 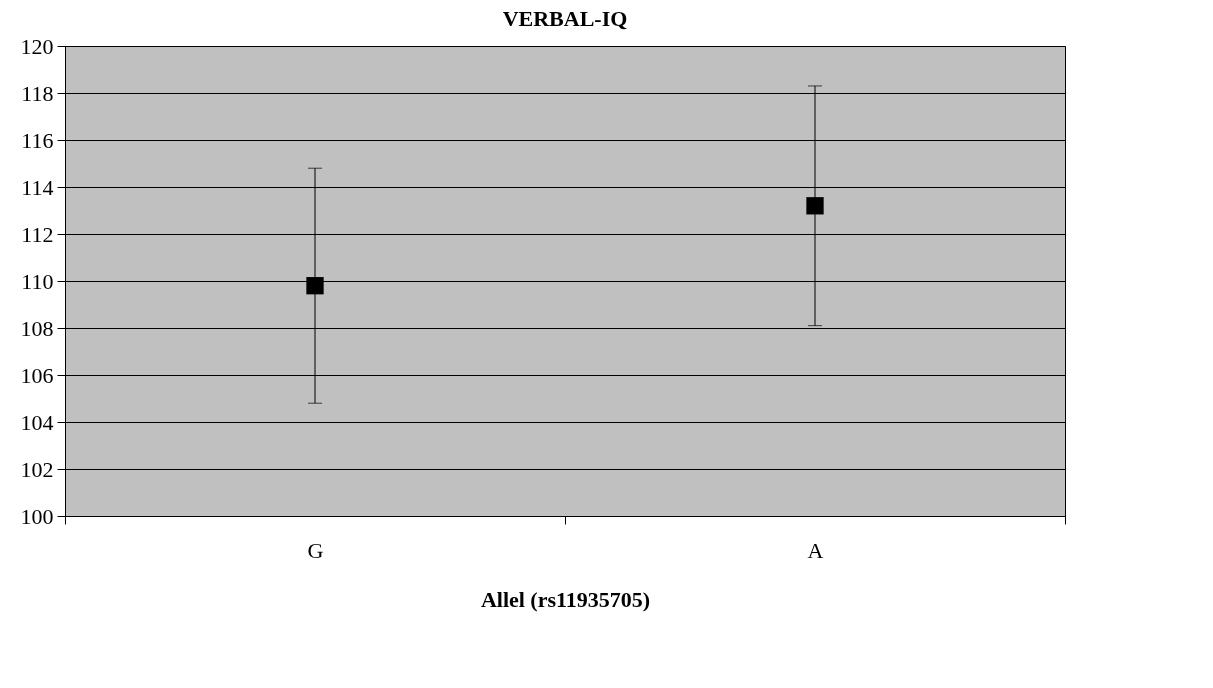 What do you see at coordinates (37, 140) in the screenshot?
I see `y-tick-label: 116` at bounding box center [37, 140].